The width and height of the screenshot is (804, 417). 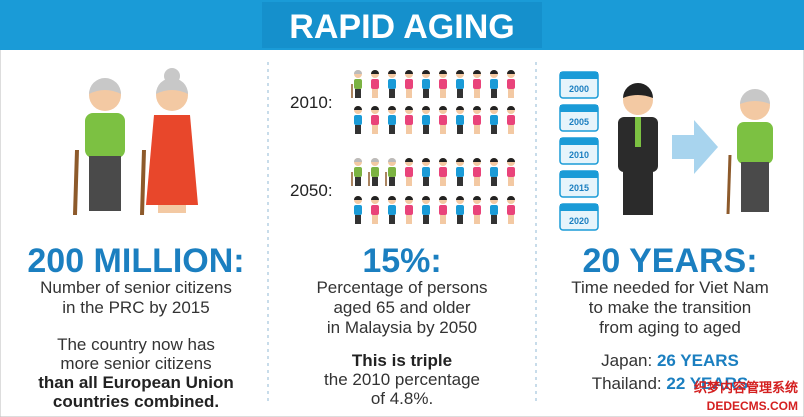 What do you see at coordinates (579, 122) in the screenshot?
I see `calendar-year: 2005` at bounding box center [579, 122].